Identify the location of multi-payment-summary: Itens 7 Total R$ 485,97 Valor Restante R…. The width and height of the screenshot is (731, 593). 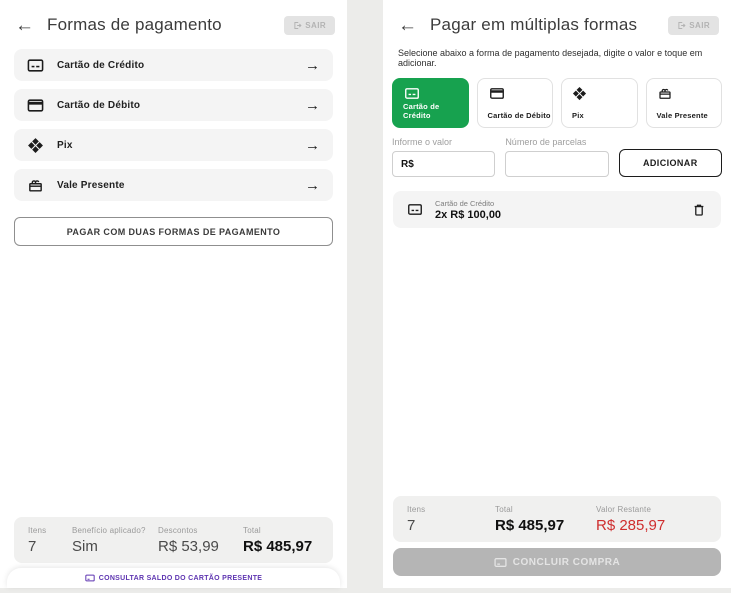
(557, 519).